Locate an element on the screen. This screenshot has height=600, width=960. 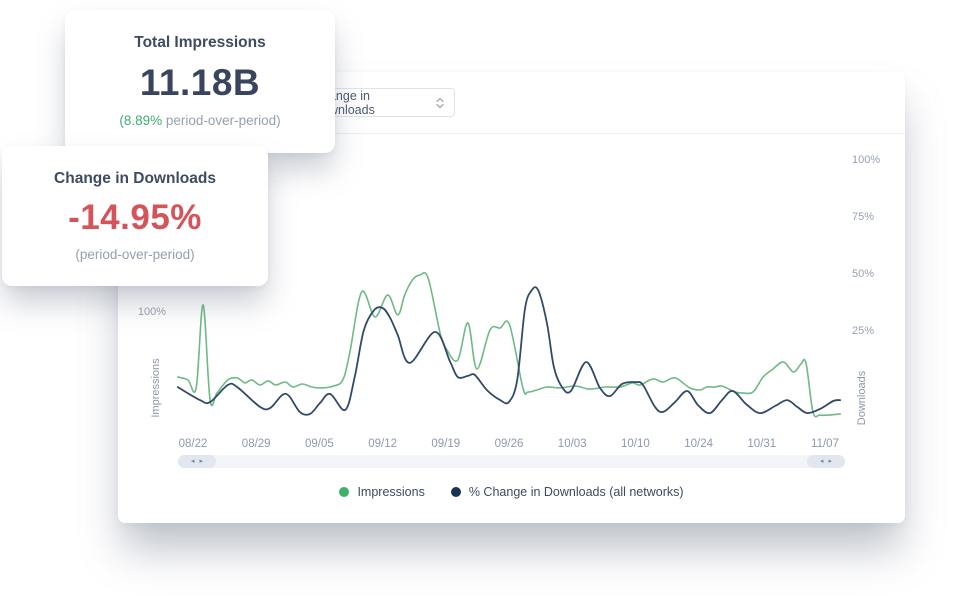
card-title: Total Impressions is located at coordinates (200, 42).